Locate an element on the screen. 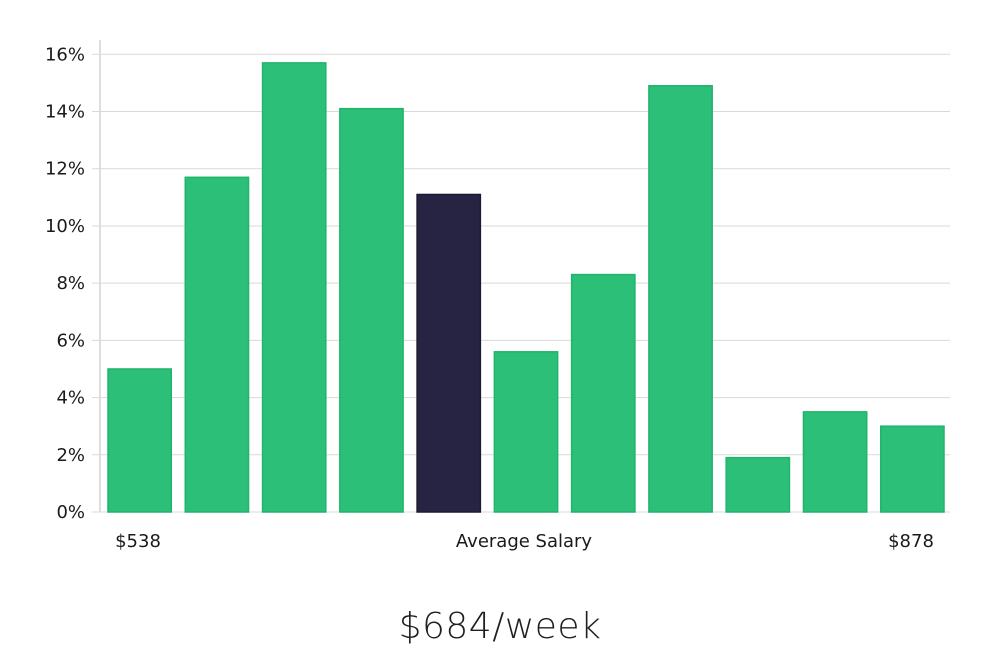  y-tick-label: 0% is located at coordinates (70, 512).